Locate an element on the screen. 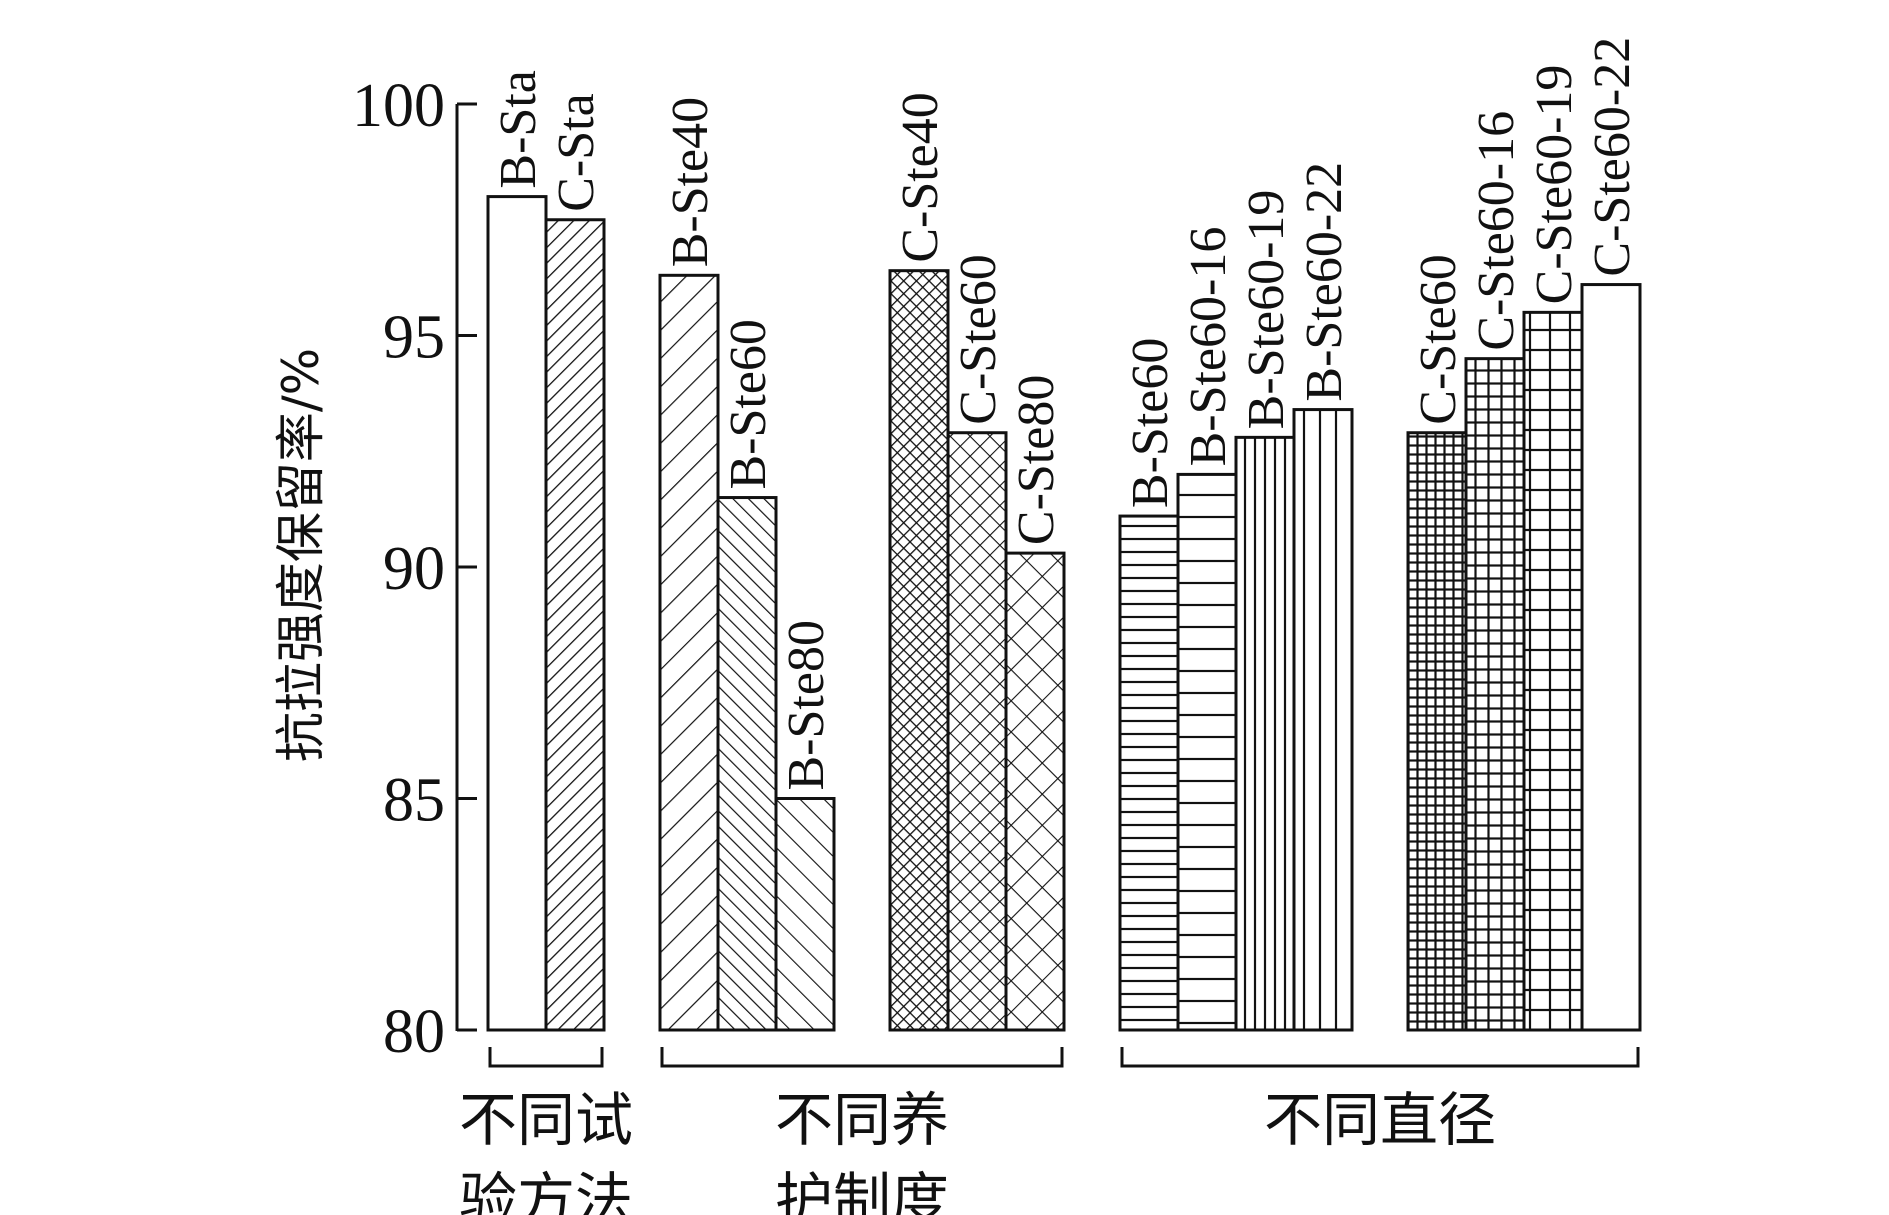 The image size is (1889, 1215). bar-label: B-Ste40 is located at coordinates (690, 182).